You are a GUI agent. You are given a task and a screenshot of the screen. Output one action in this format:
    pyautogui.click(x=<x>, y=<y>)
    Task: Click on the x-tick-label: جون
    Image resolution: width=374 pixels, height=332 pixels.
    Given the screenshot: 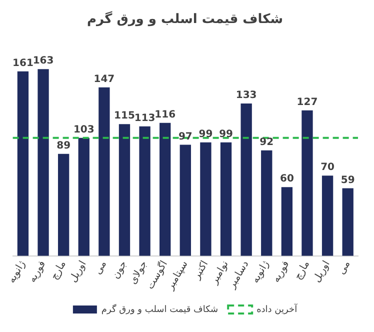 What is the action you would take?
    pyautogui.click(x=120, y=270)
    